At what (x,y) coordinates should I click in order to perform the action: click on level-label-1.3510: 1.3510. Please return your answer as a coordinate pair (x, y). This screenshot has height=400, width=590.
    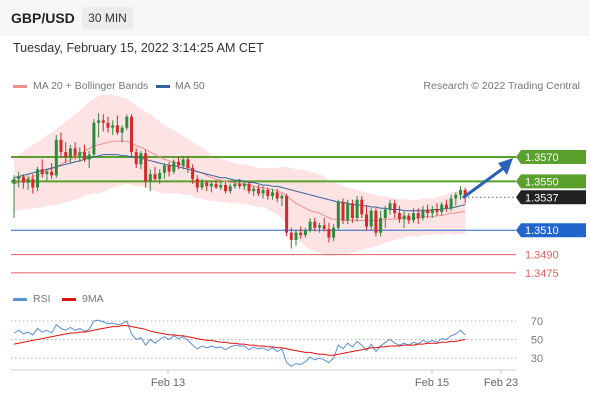
    Looking at the image, I should click on (542, 231).